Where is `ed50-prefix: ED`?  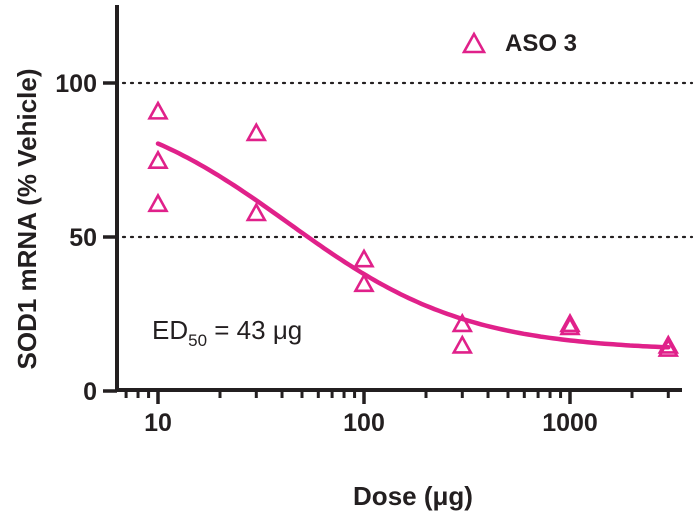
ed50-prefix: ED is located at coordinates (170, 330).